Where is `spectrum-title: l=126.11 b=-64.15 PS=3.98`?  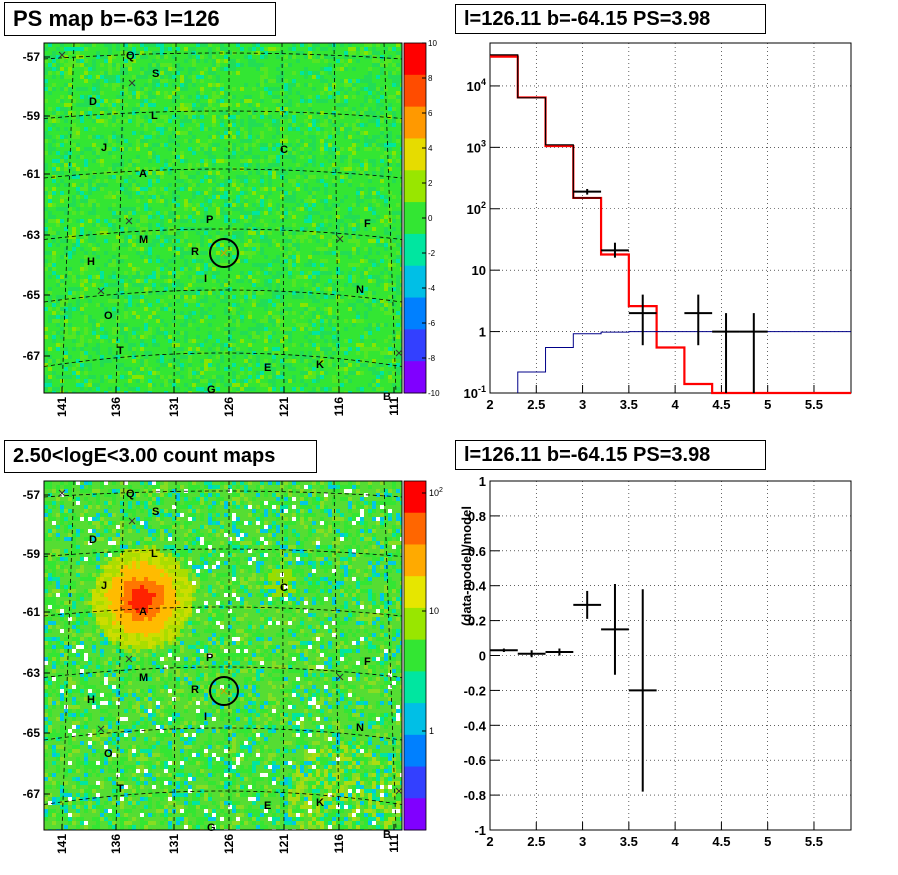 spectrum-title: l=126.11 b=-64.15 PS=3.98 is located at coordinates (610, 19).